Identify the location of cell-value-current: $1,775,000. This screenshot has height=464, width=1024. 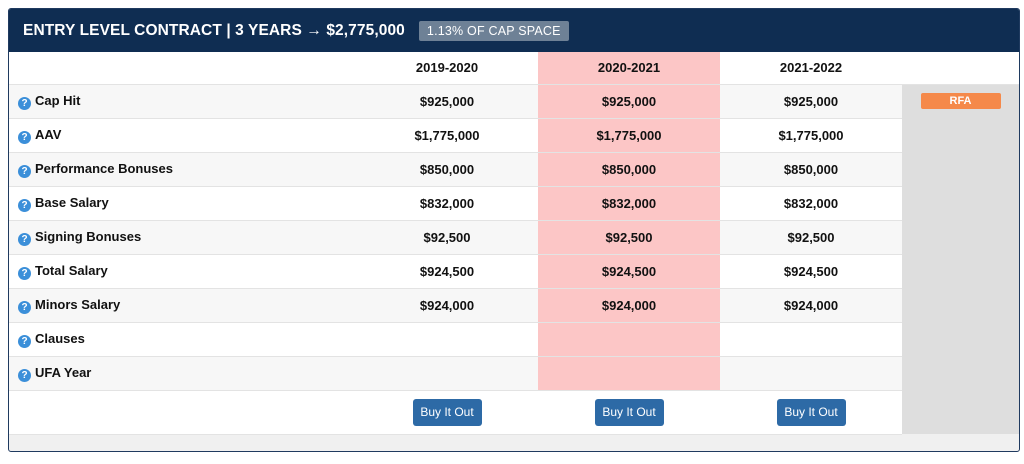
(629, 135).